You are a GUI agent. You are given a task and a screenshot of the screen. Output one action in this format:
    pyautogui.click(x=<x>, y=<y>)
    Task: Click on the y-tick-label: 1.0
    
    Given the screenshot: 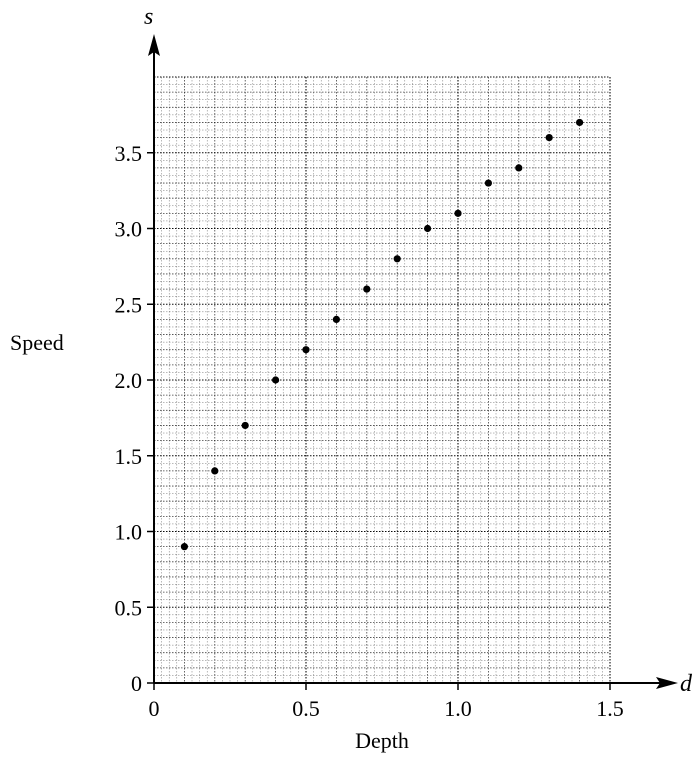 What is the action you would take?
    pyautogui.click(x=129, y=532)
    